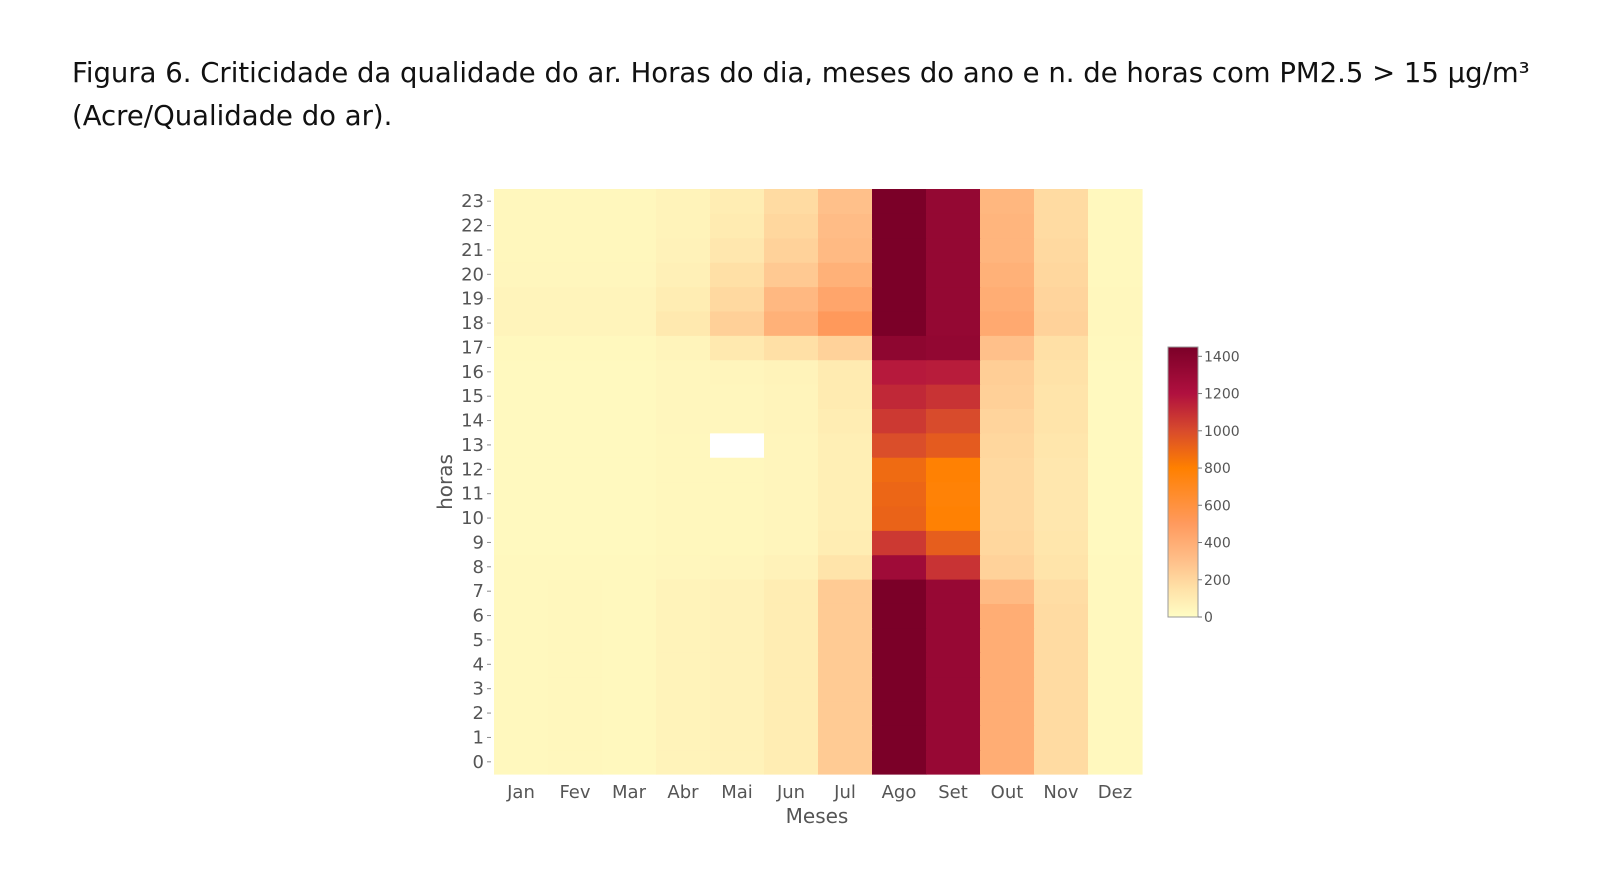  What do you see at coordinates (232, 116) in the screenshot?
I see `caption-line-2: (Acre/Qualidade do ar).` at bounding box center [232, 116].